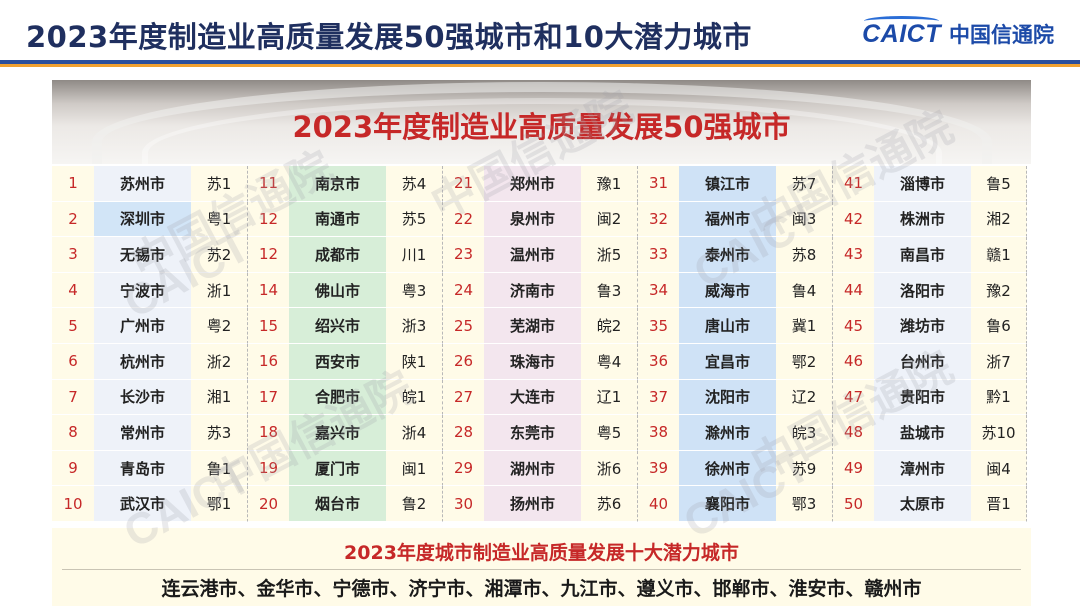 This screenshot has width=1080, height=608. Describe the element at coordinates (532, 504) in the screenshot. I see `city-cell: 扬州市` at that location.